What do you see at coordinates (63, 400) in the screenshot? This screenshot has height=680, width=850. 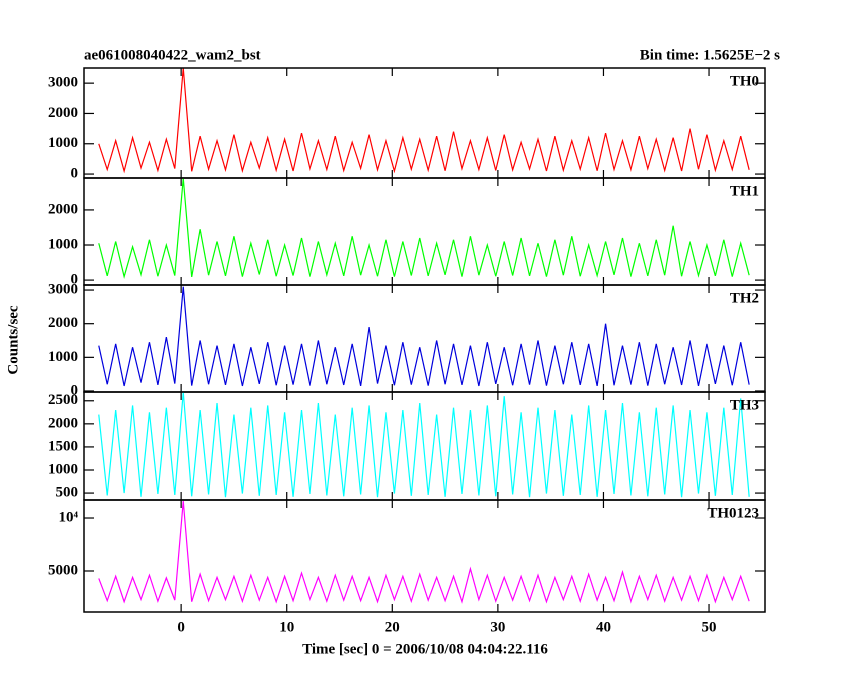 I see `y-tick-label: 2500` at bounding box center [63, 400].